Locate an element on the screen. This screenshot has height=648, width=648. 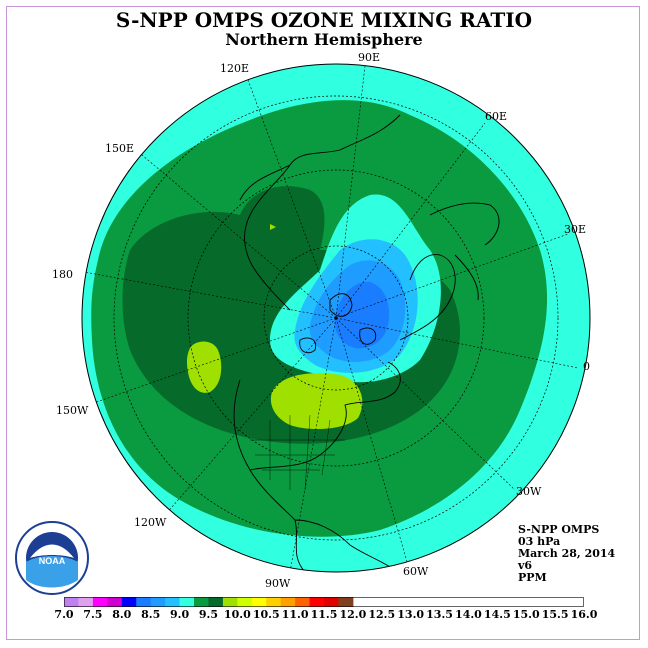
legend-tick-label: 16.0 is located at coordinates (584, 614).